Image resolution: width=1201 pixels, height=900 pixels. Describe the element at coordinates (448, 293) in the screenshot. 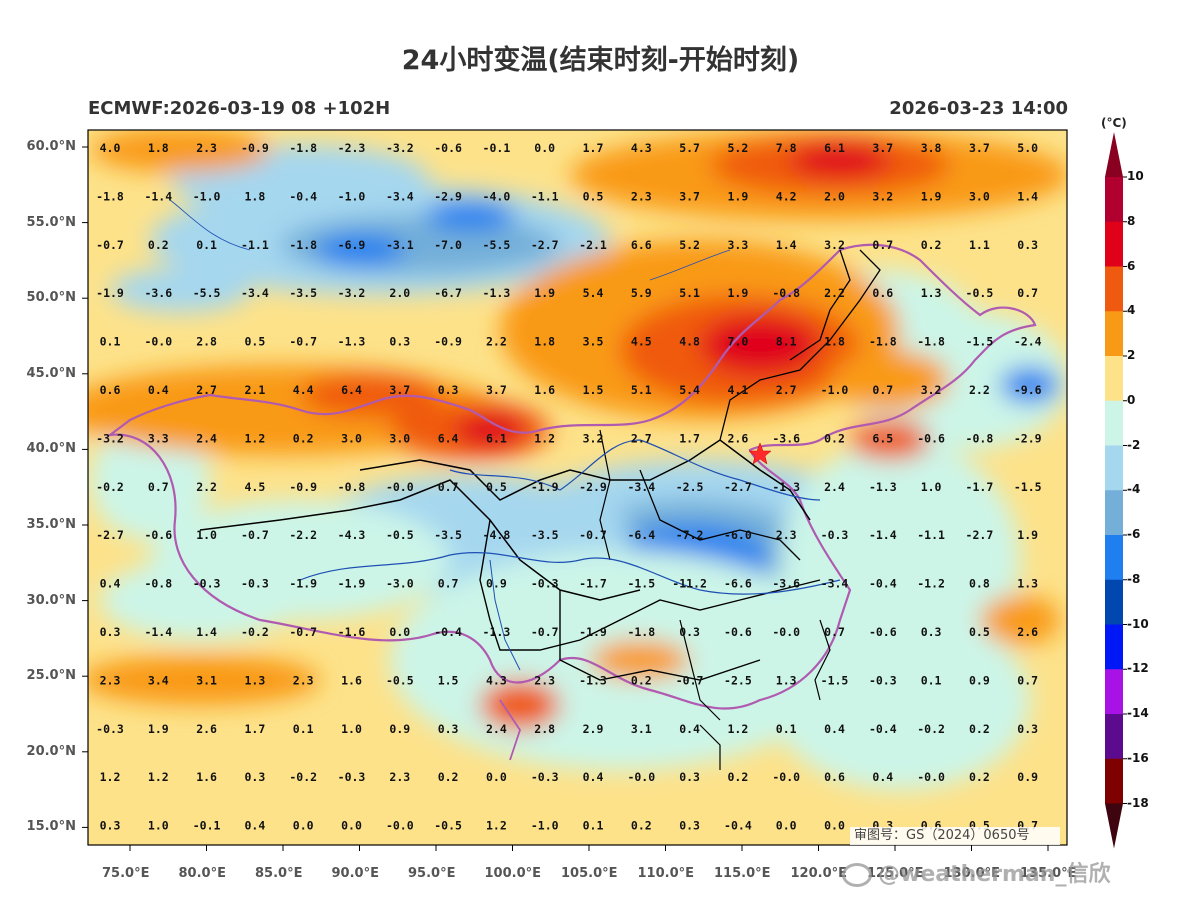

I see `grid-value: -6.7` at that location.